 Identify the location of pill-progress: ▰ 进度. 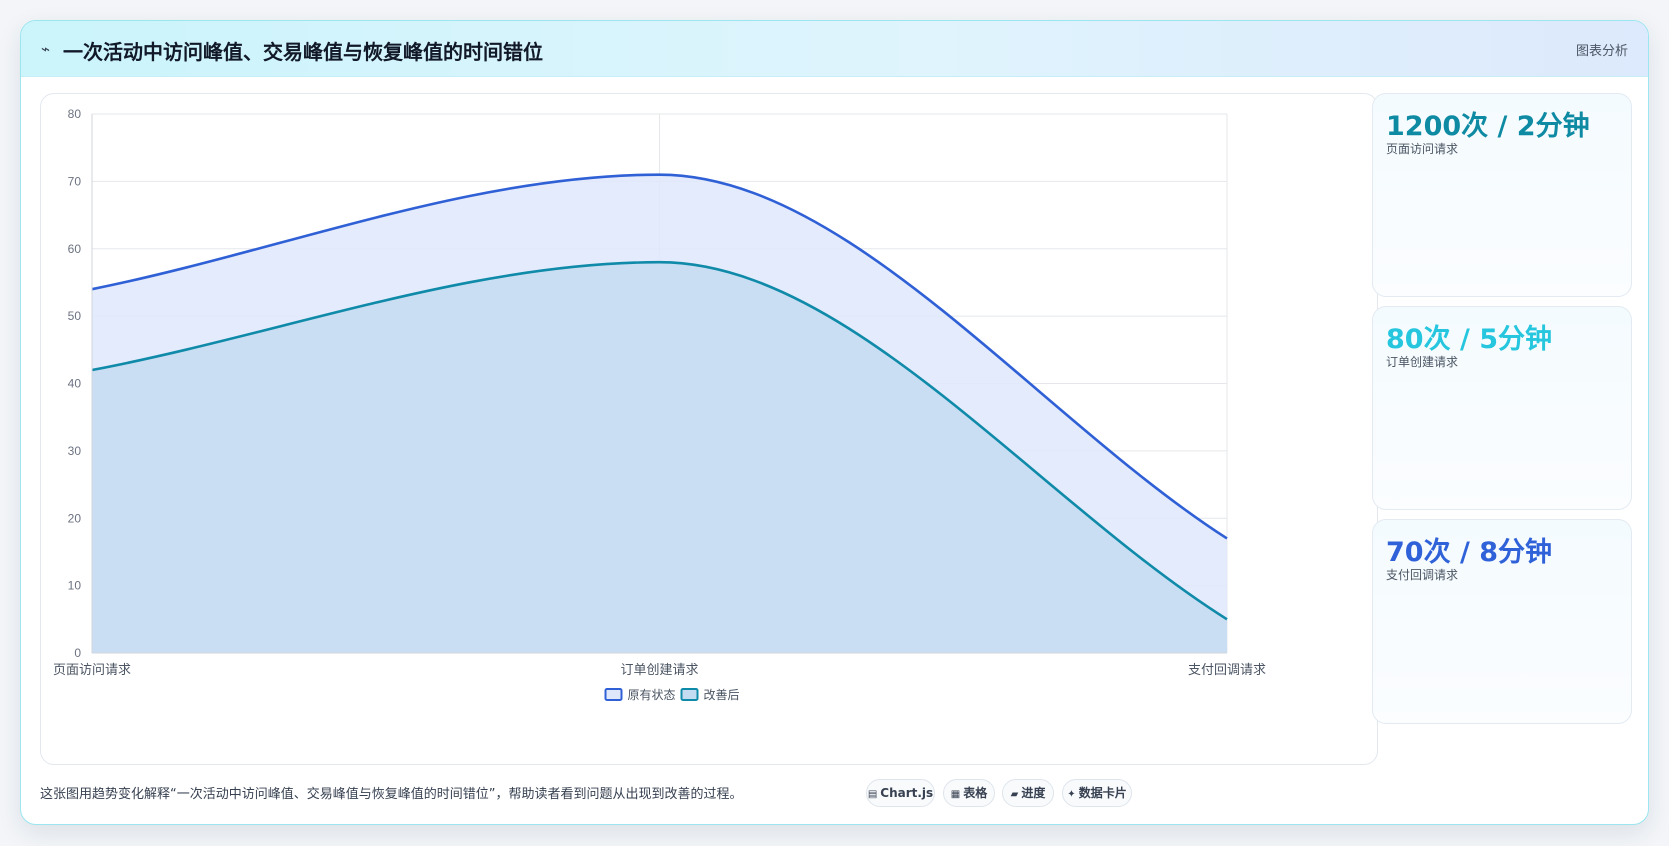
(1028, 793).